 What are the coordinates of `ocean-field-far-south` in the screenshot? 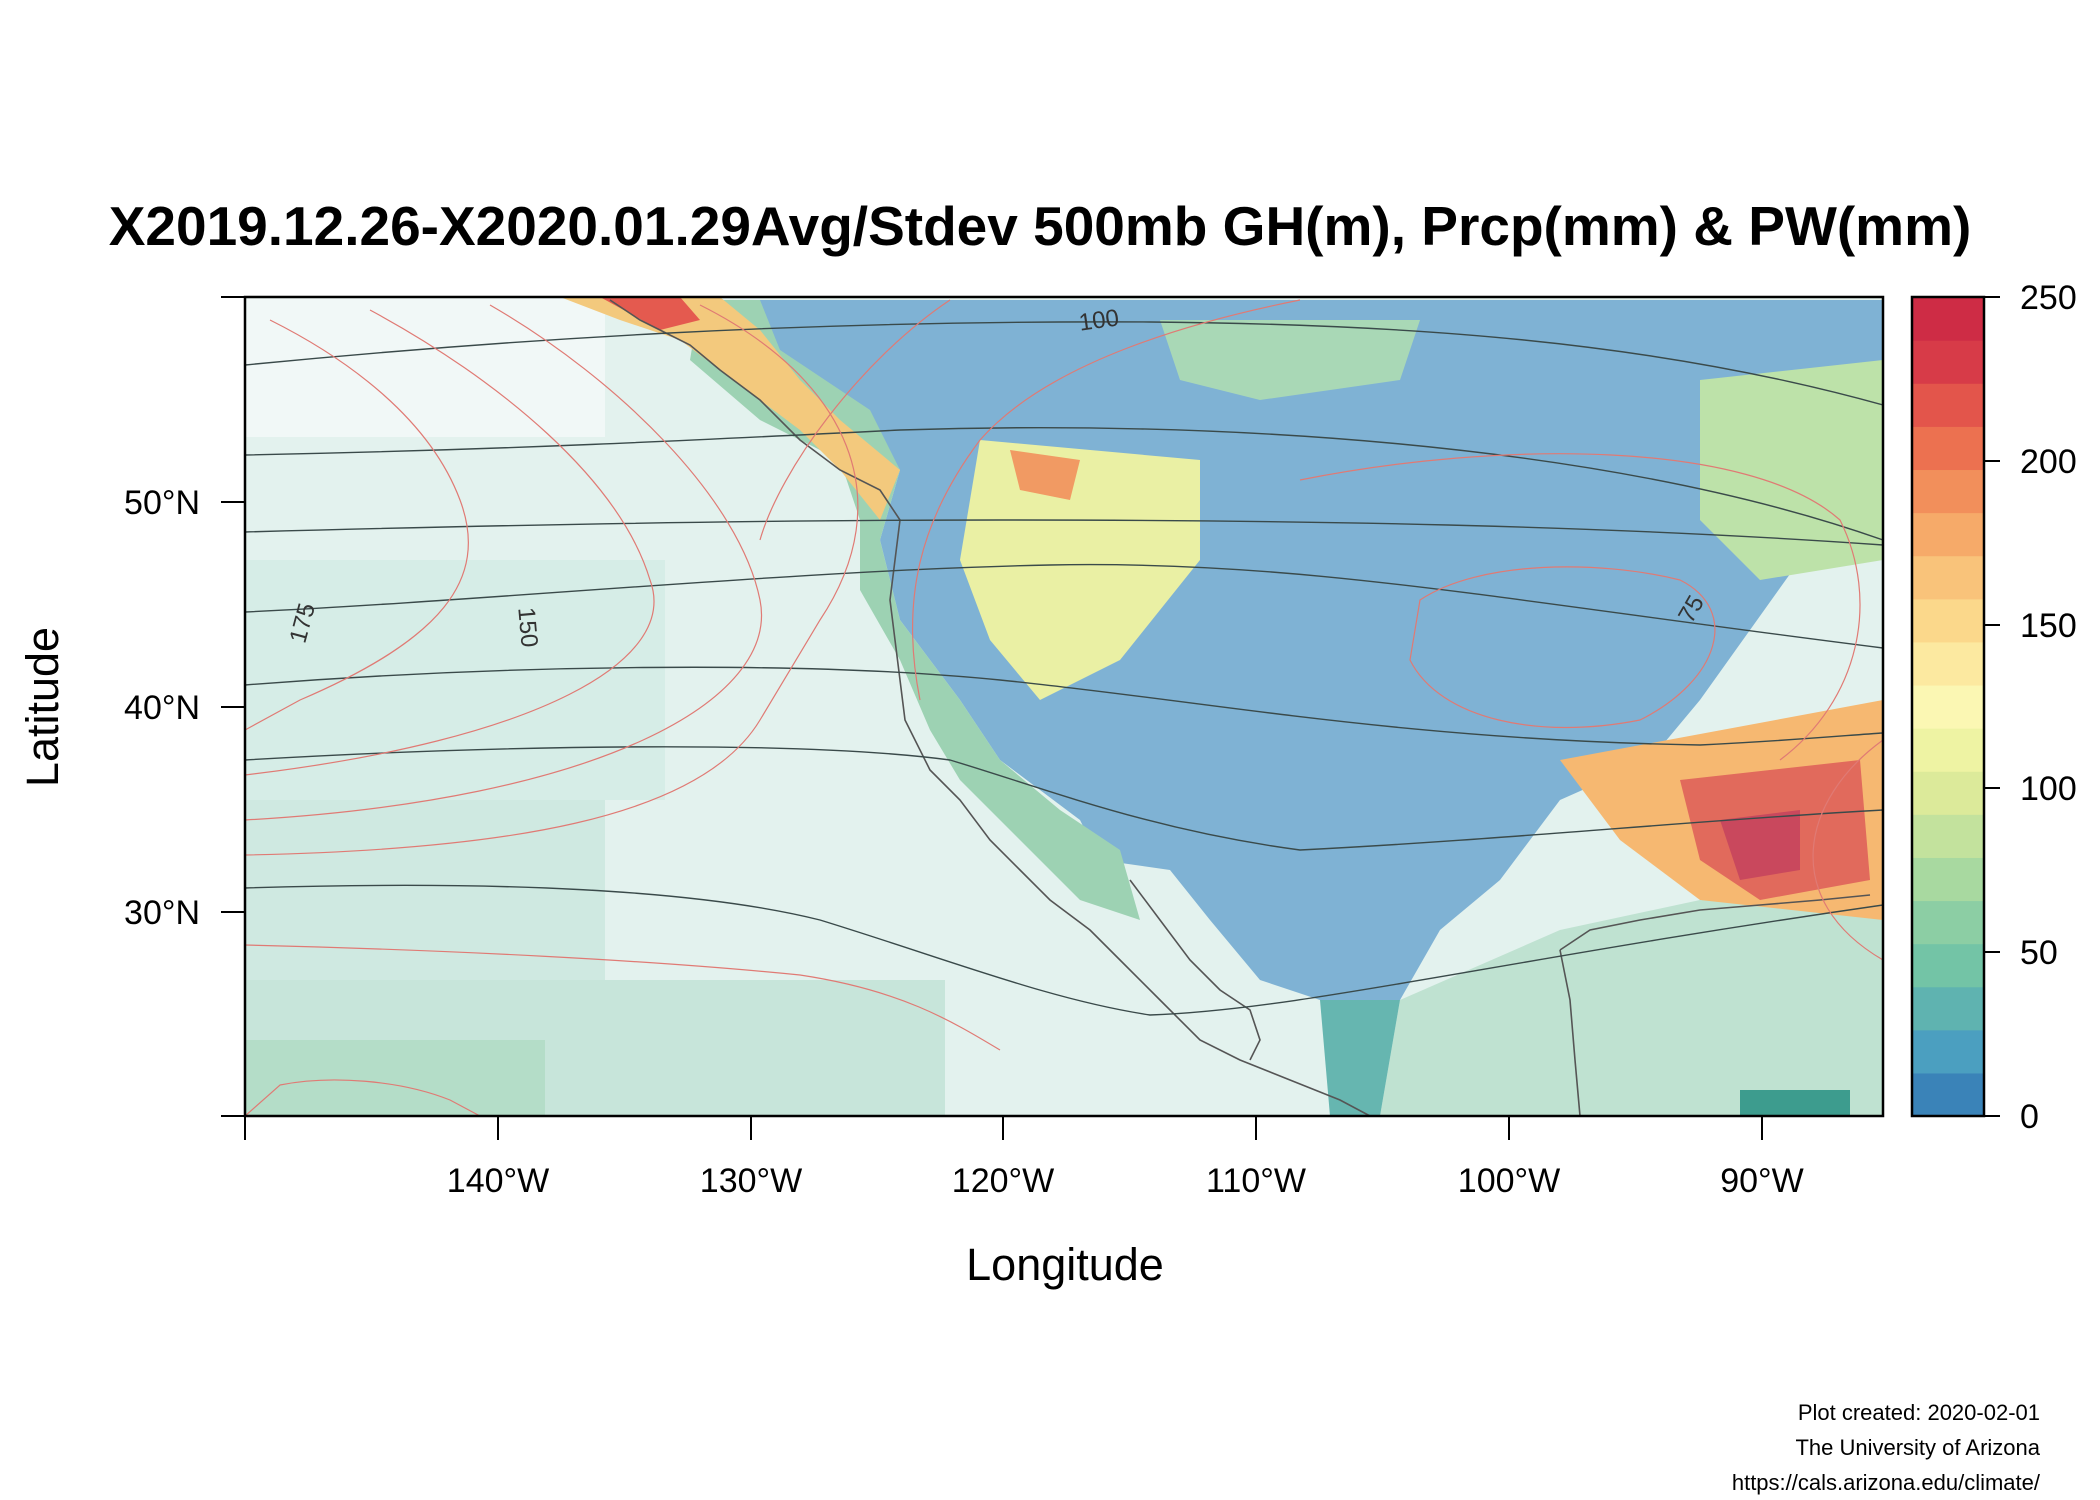 It's located at (395, 1078).